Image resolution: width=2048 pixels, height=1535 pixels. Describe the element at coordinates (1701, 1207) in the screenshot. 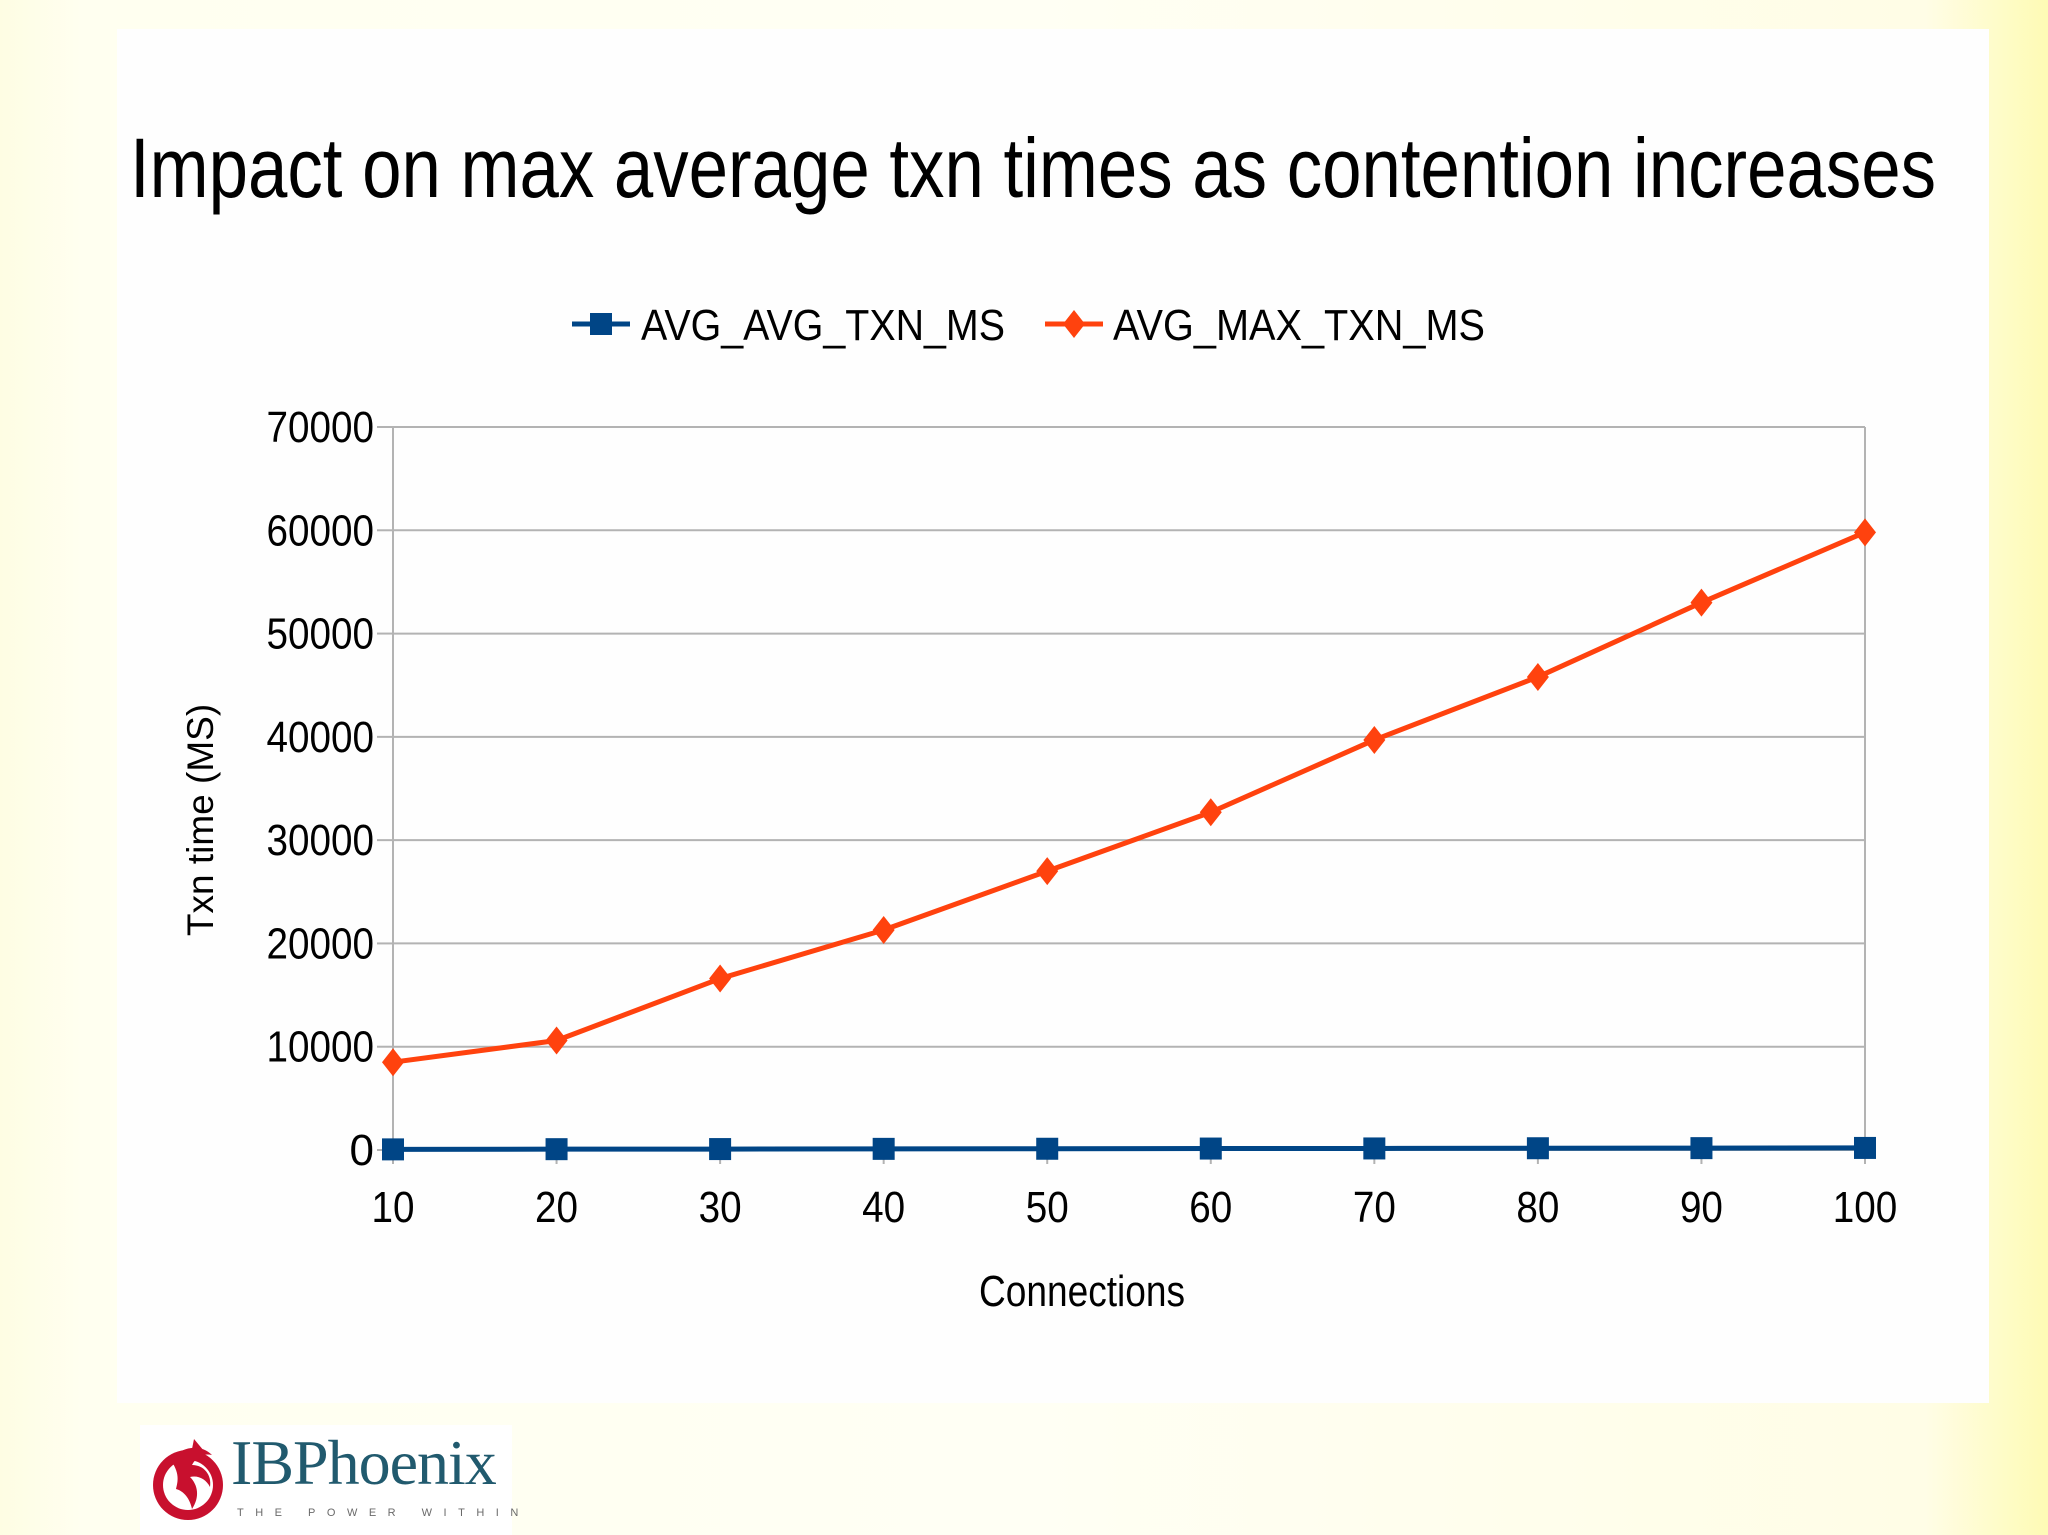

I see `x-tick-label: 90` at that location.